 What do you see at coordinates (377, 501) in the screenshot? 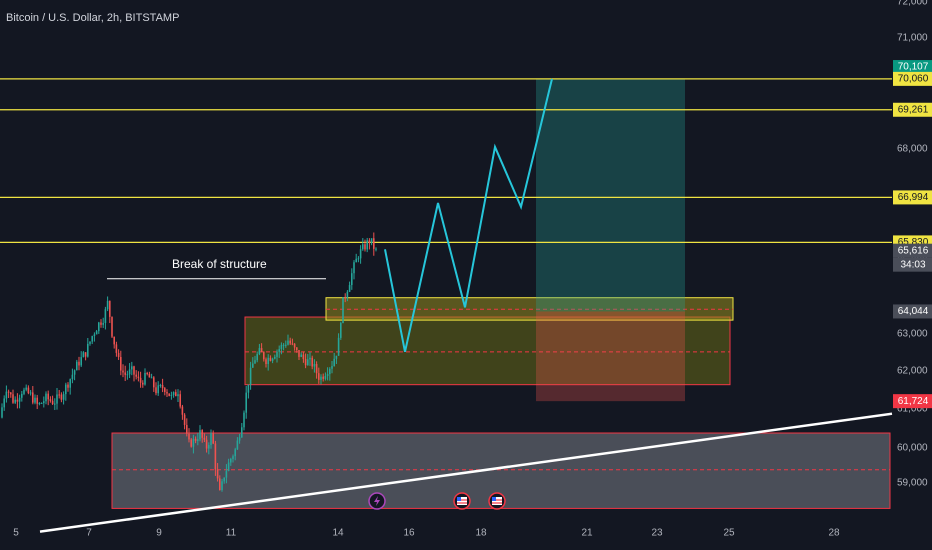
I see `lightning-glyph` at bounding box center [377, 501].